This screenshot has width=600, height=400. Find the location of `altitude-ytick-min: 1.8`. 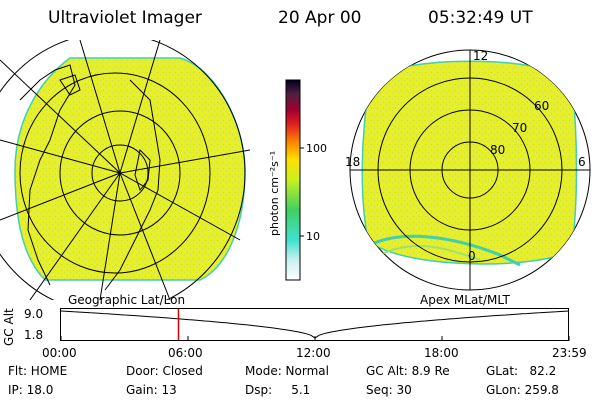

altitude-ytick-min: 1.8 is located at coordinates (34, 335).